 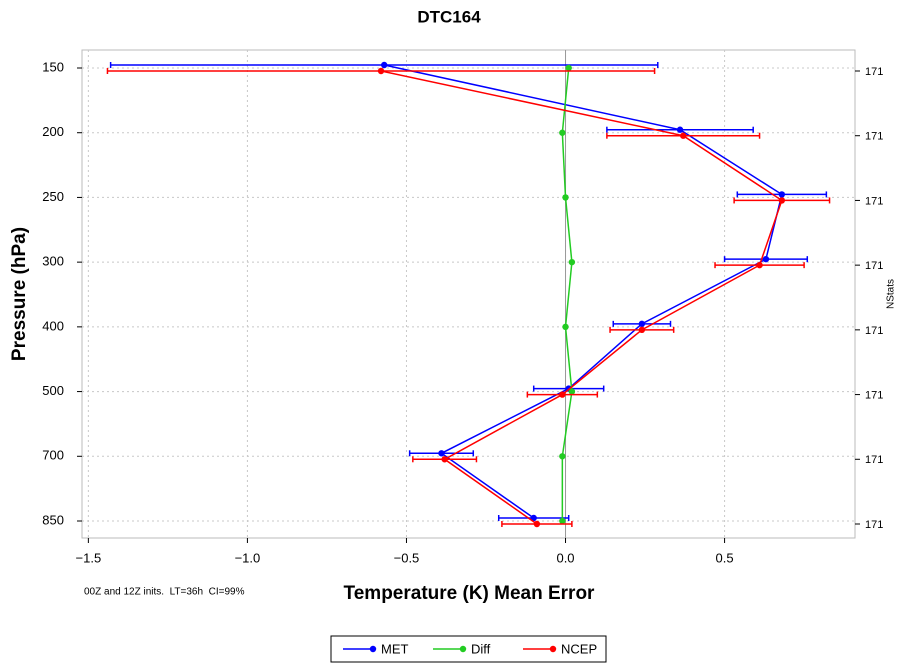 I want to click on x-tick-label: −0.5, so click(x=407, y=557).